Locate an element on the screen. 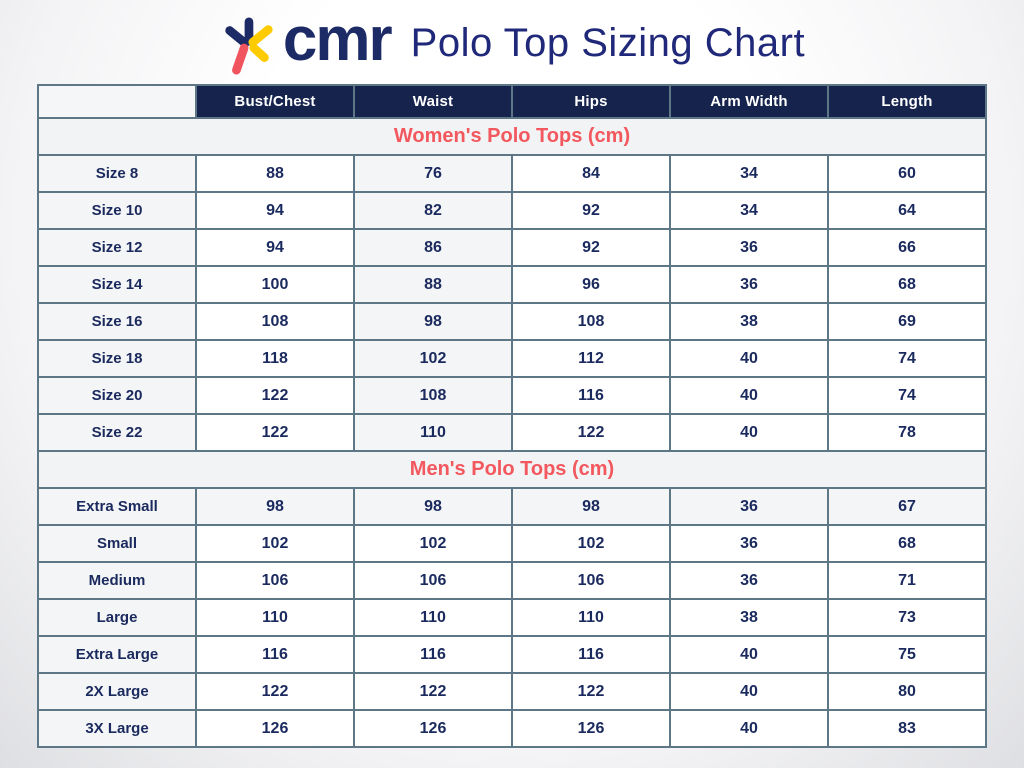 The height and width of the screenshot is (768, 1024). table-row: Size 18 118 102 112 40 74 is located at coordinates (512, 358).